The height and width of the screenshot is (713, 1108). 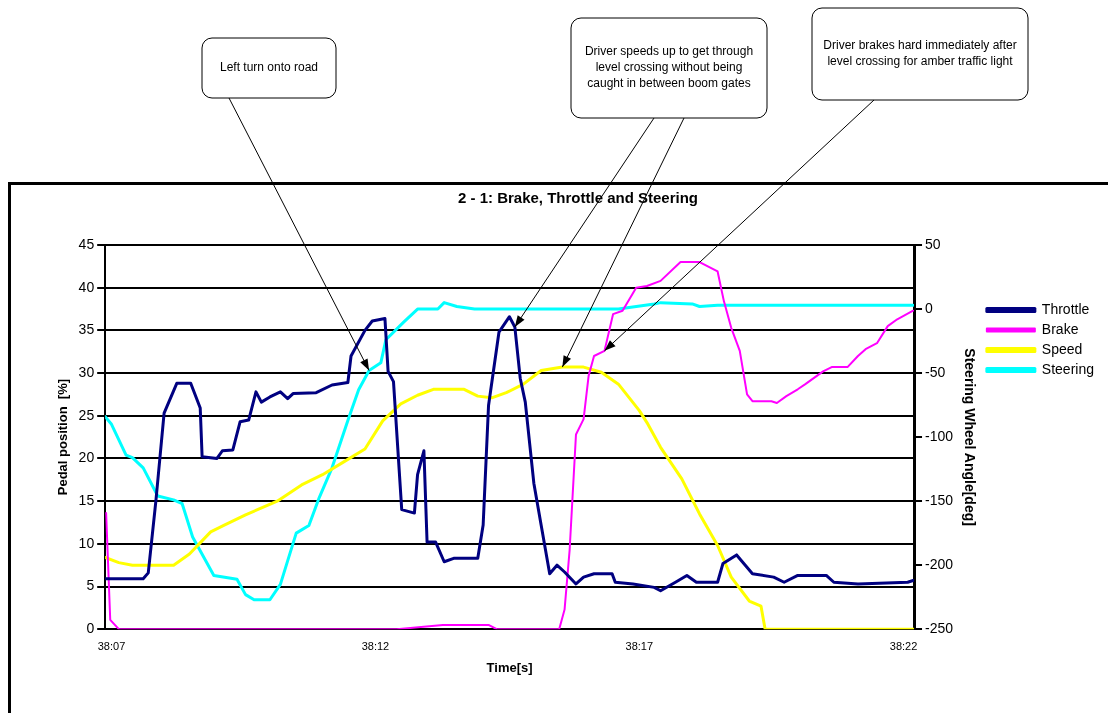 I want to click on text: Driver brakes hard immediately after level crossing for amber traffic light, so click(x=920, y=53).